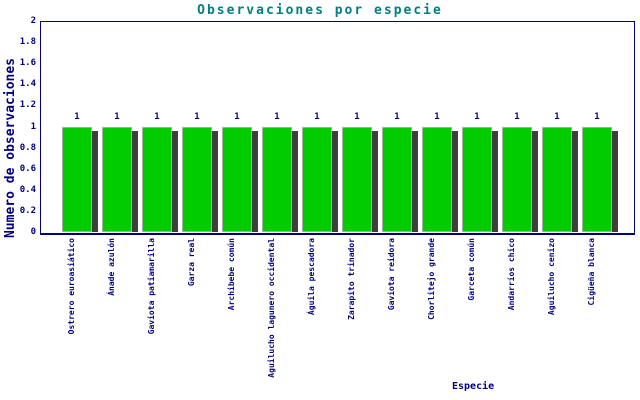  I want to click on y-tick-label: 0, so click(33, 232).